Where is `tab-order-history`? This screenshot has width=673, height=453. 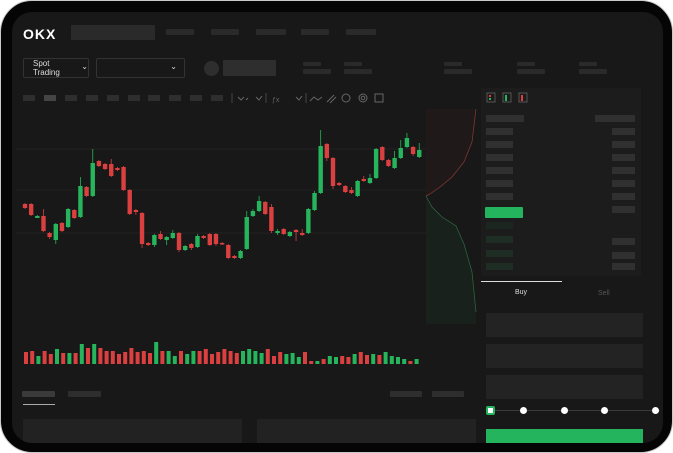 tab-order-history is located at coordinates (84, 394).